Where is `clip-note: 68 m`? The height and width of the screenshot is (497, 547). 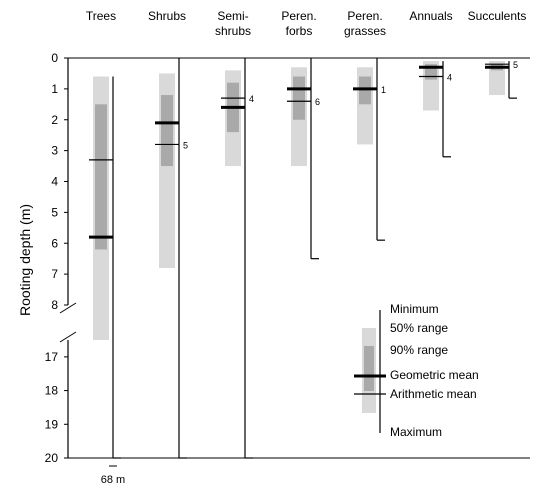 clip-note: 68 m is located at coordinates (113, 480).